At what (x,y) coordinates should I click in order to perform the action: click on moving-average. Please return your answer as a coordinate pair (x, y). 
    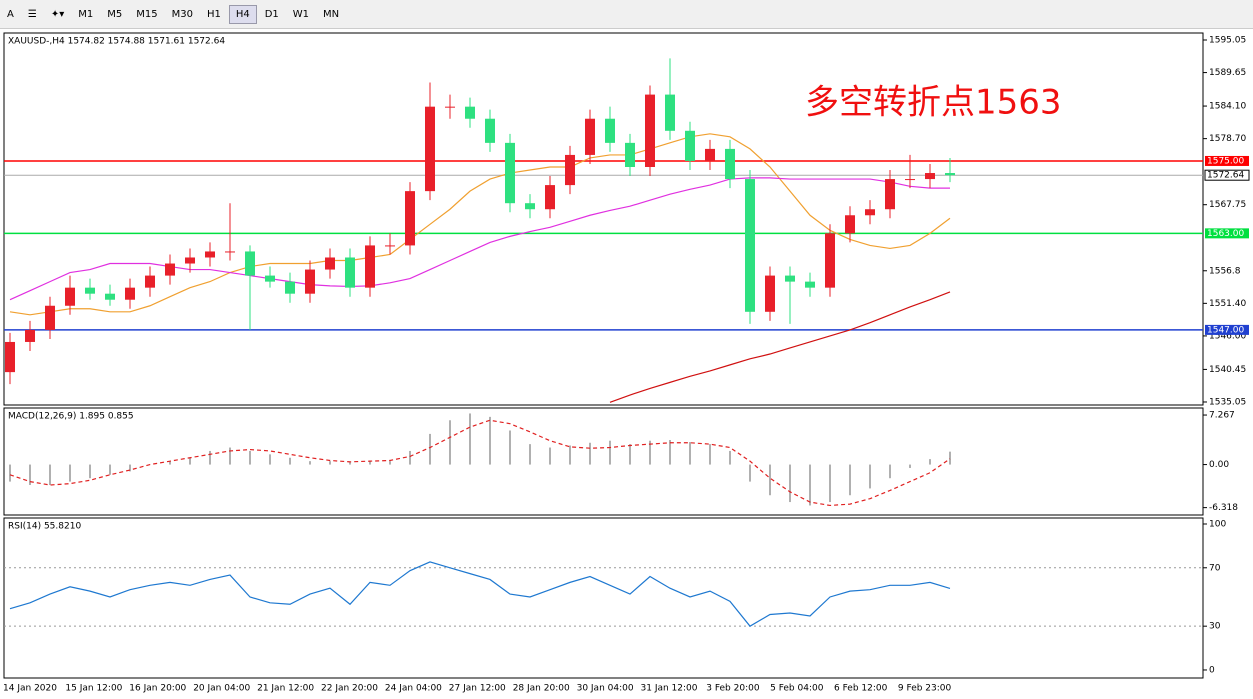
    Looking at the image, I should click on (780, 347).